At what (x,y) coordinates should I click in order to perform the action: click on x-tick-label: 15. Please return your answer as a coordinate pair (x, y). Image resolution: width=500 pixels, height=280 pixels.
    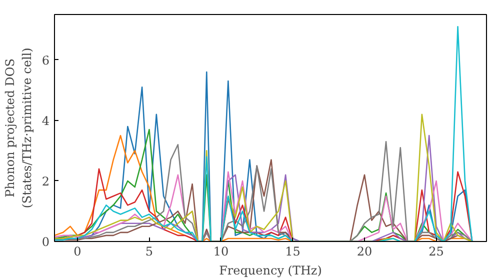
    Looking at the image, I should click on (292, 251).